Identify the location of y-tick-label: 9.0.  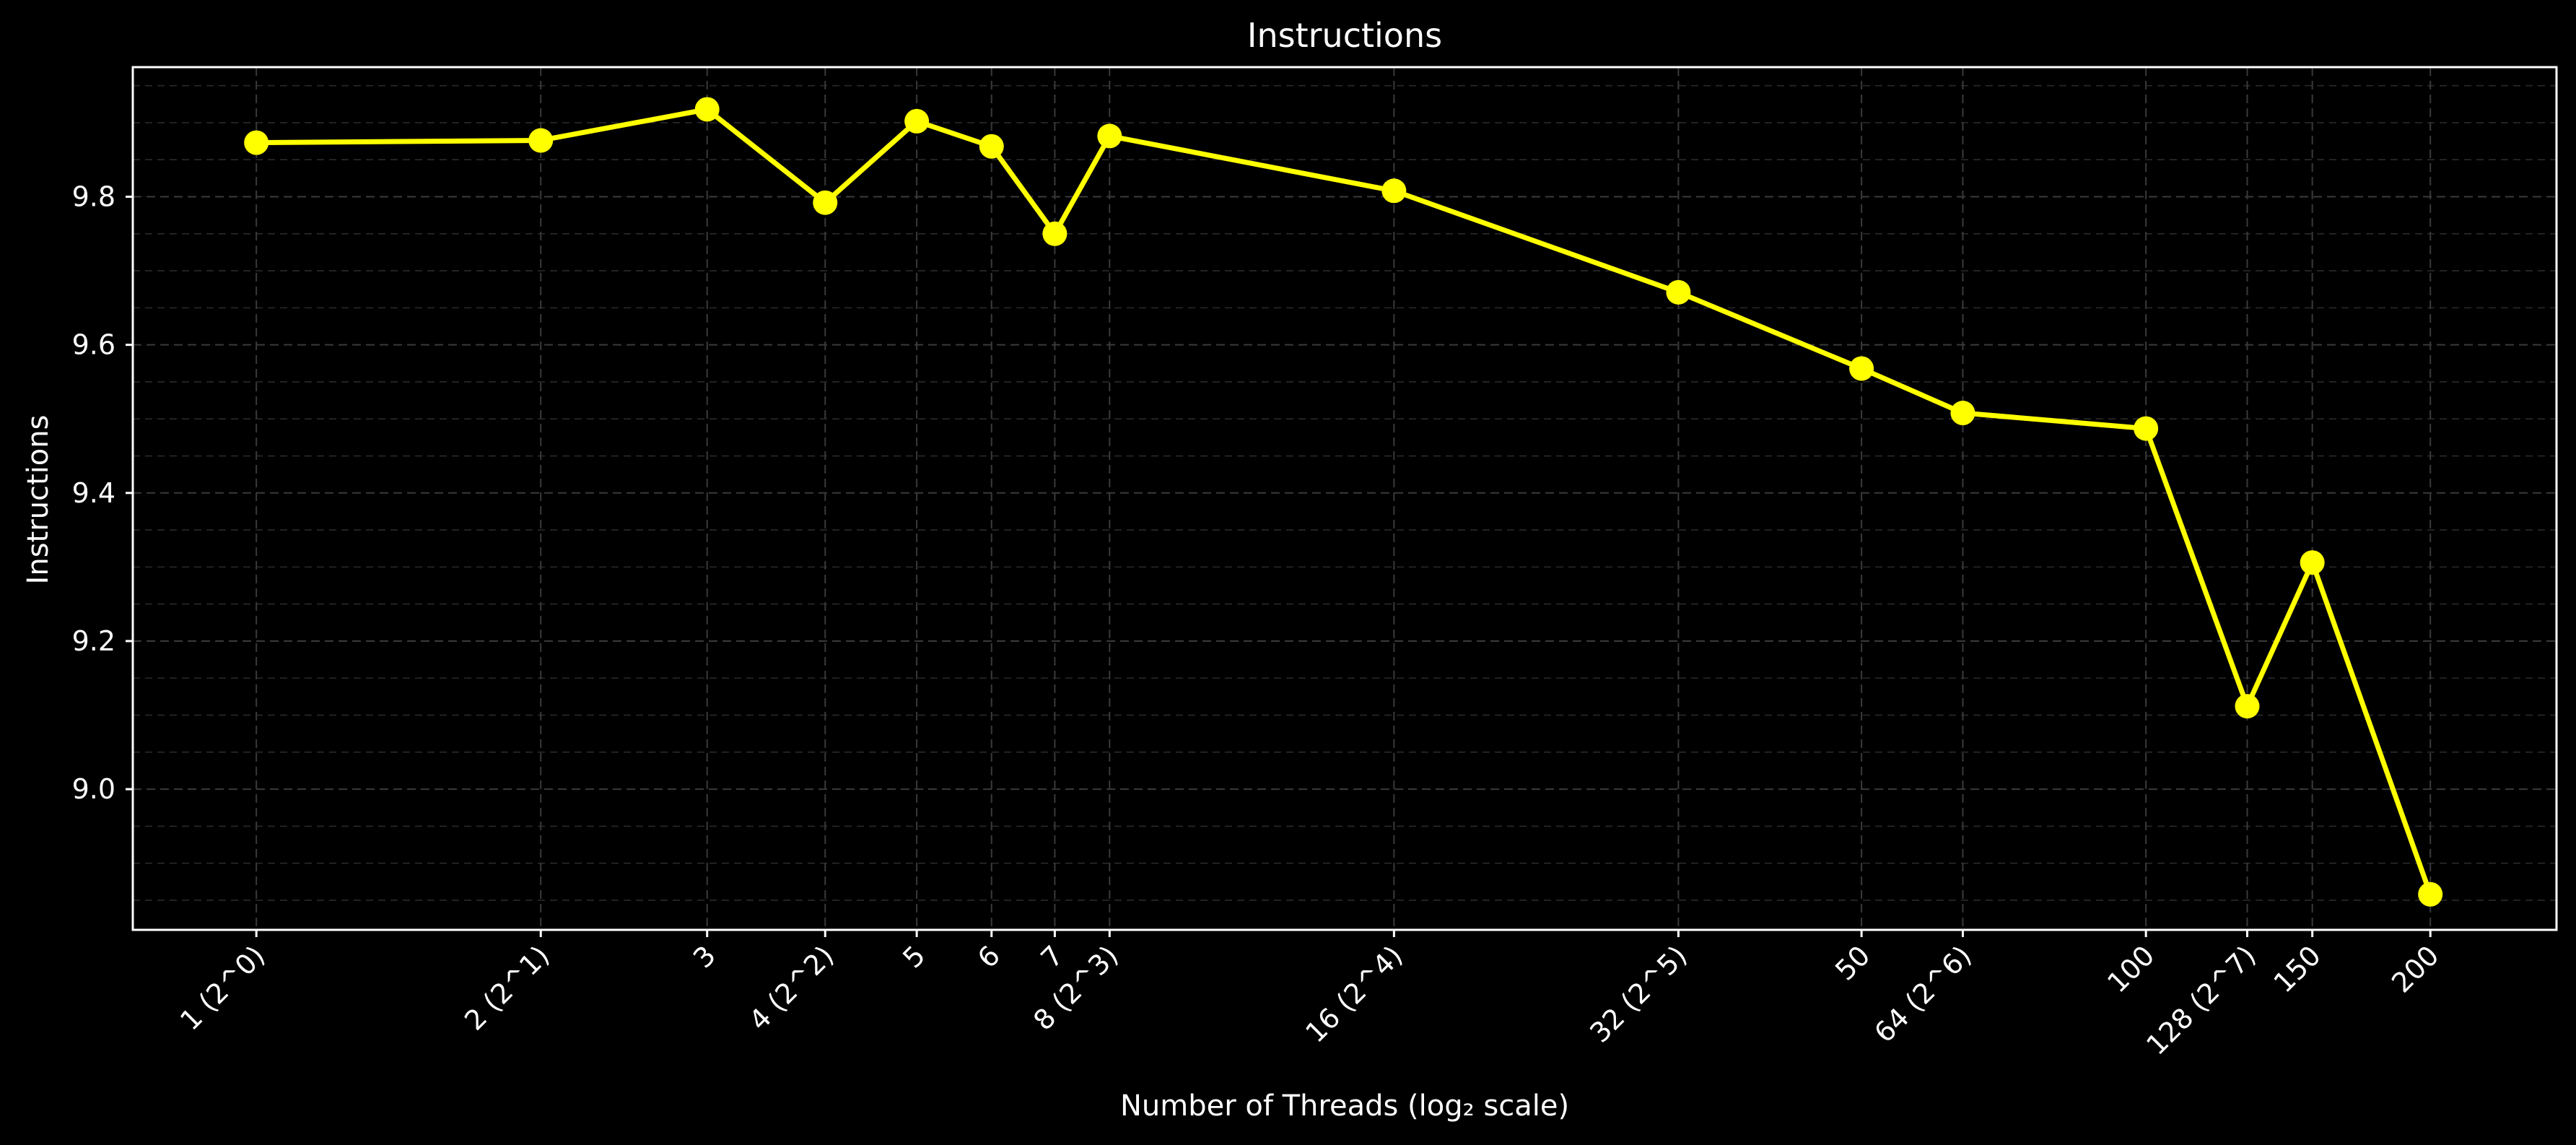
(93, 789).